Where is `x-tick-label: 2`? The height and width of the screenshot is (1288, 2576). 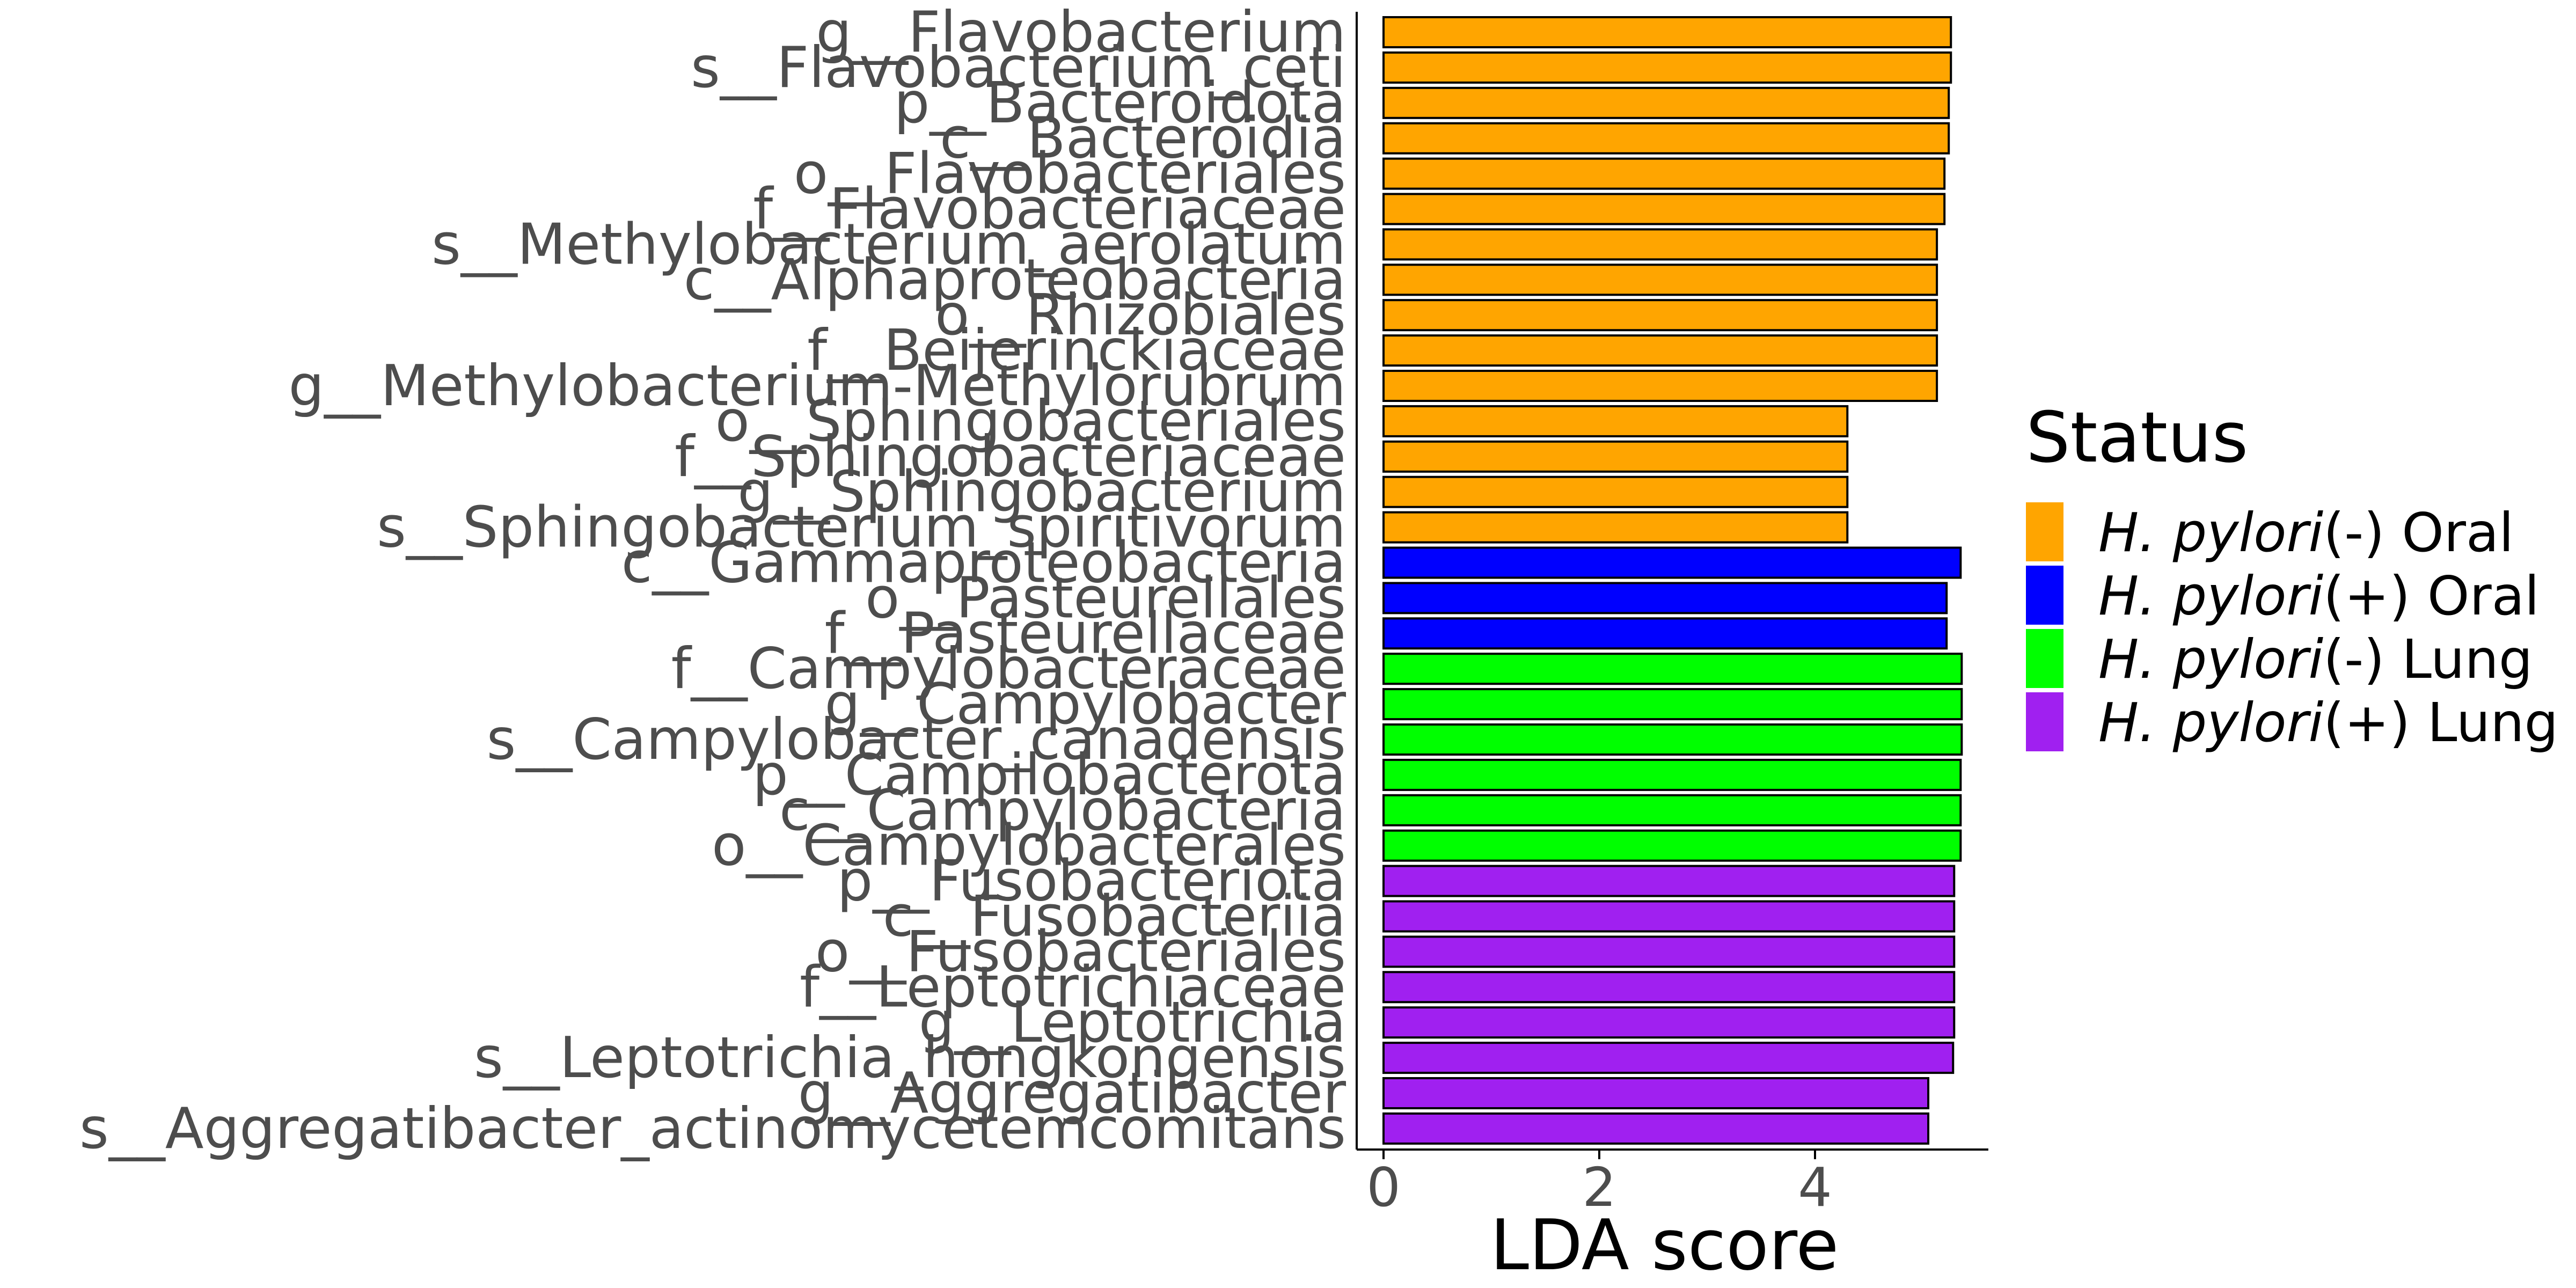
x-tick-label: 2 is located at coordinates (1599, 1187).